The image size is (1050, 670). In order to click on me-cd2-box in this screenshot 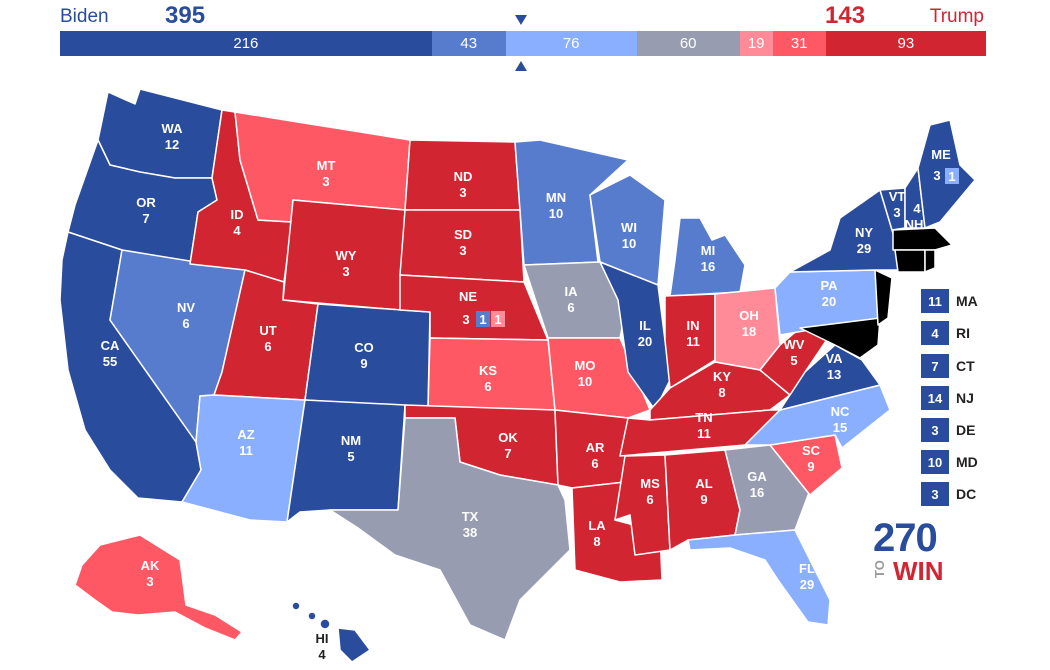, I will do `click(952, 176)`.